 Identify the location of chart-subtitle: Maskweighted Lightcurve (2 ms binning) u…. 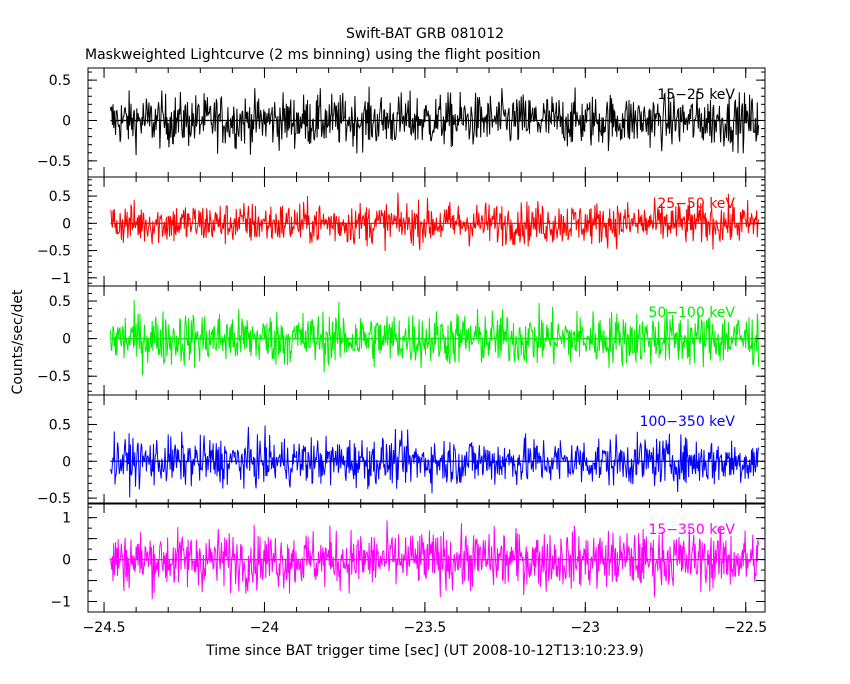
(313, 55).